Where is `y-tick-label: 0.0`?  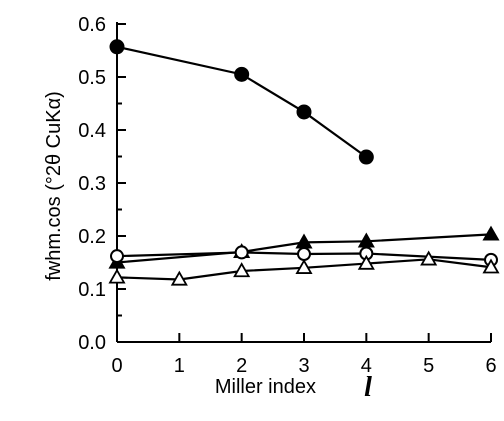
y-tick-label: 0.0 is located at coordinates (92, 343).